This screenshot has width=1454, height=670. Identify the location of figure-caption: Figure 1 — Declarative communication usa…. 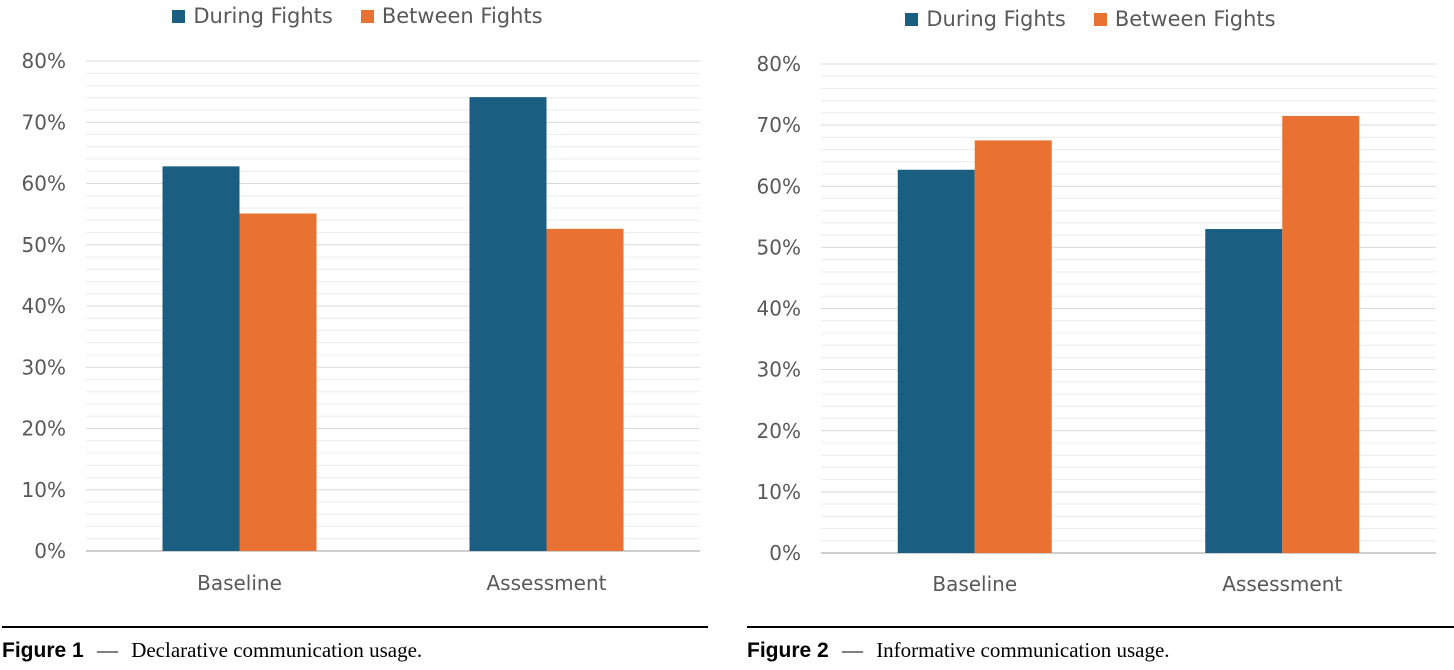
(212, 650).